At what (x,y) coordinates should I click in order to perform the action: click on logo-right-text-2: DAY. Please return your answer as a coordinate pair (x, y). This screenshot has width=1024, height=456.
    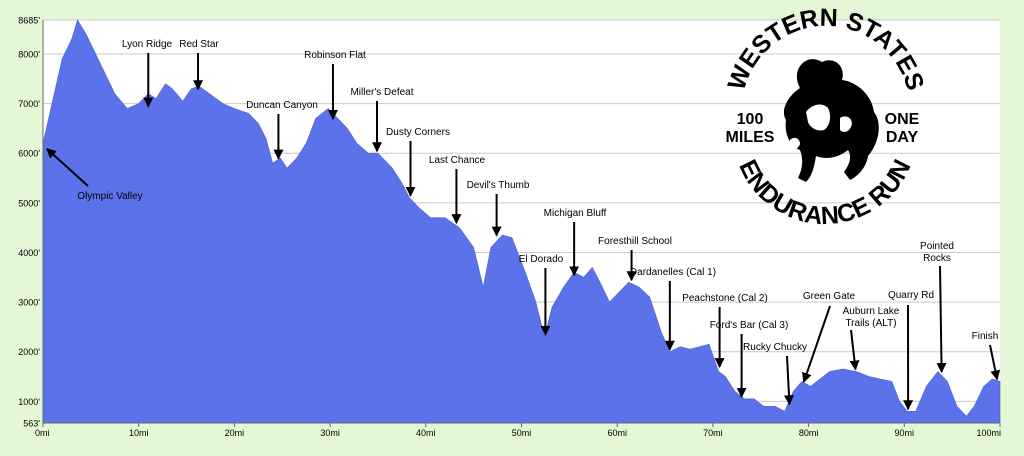
    Looking at the image, I should click on (902, 137).